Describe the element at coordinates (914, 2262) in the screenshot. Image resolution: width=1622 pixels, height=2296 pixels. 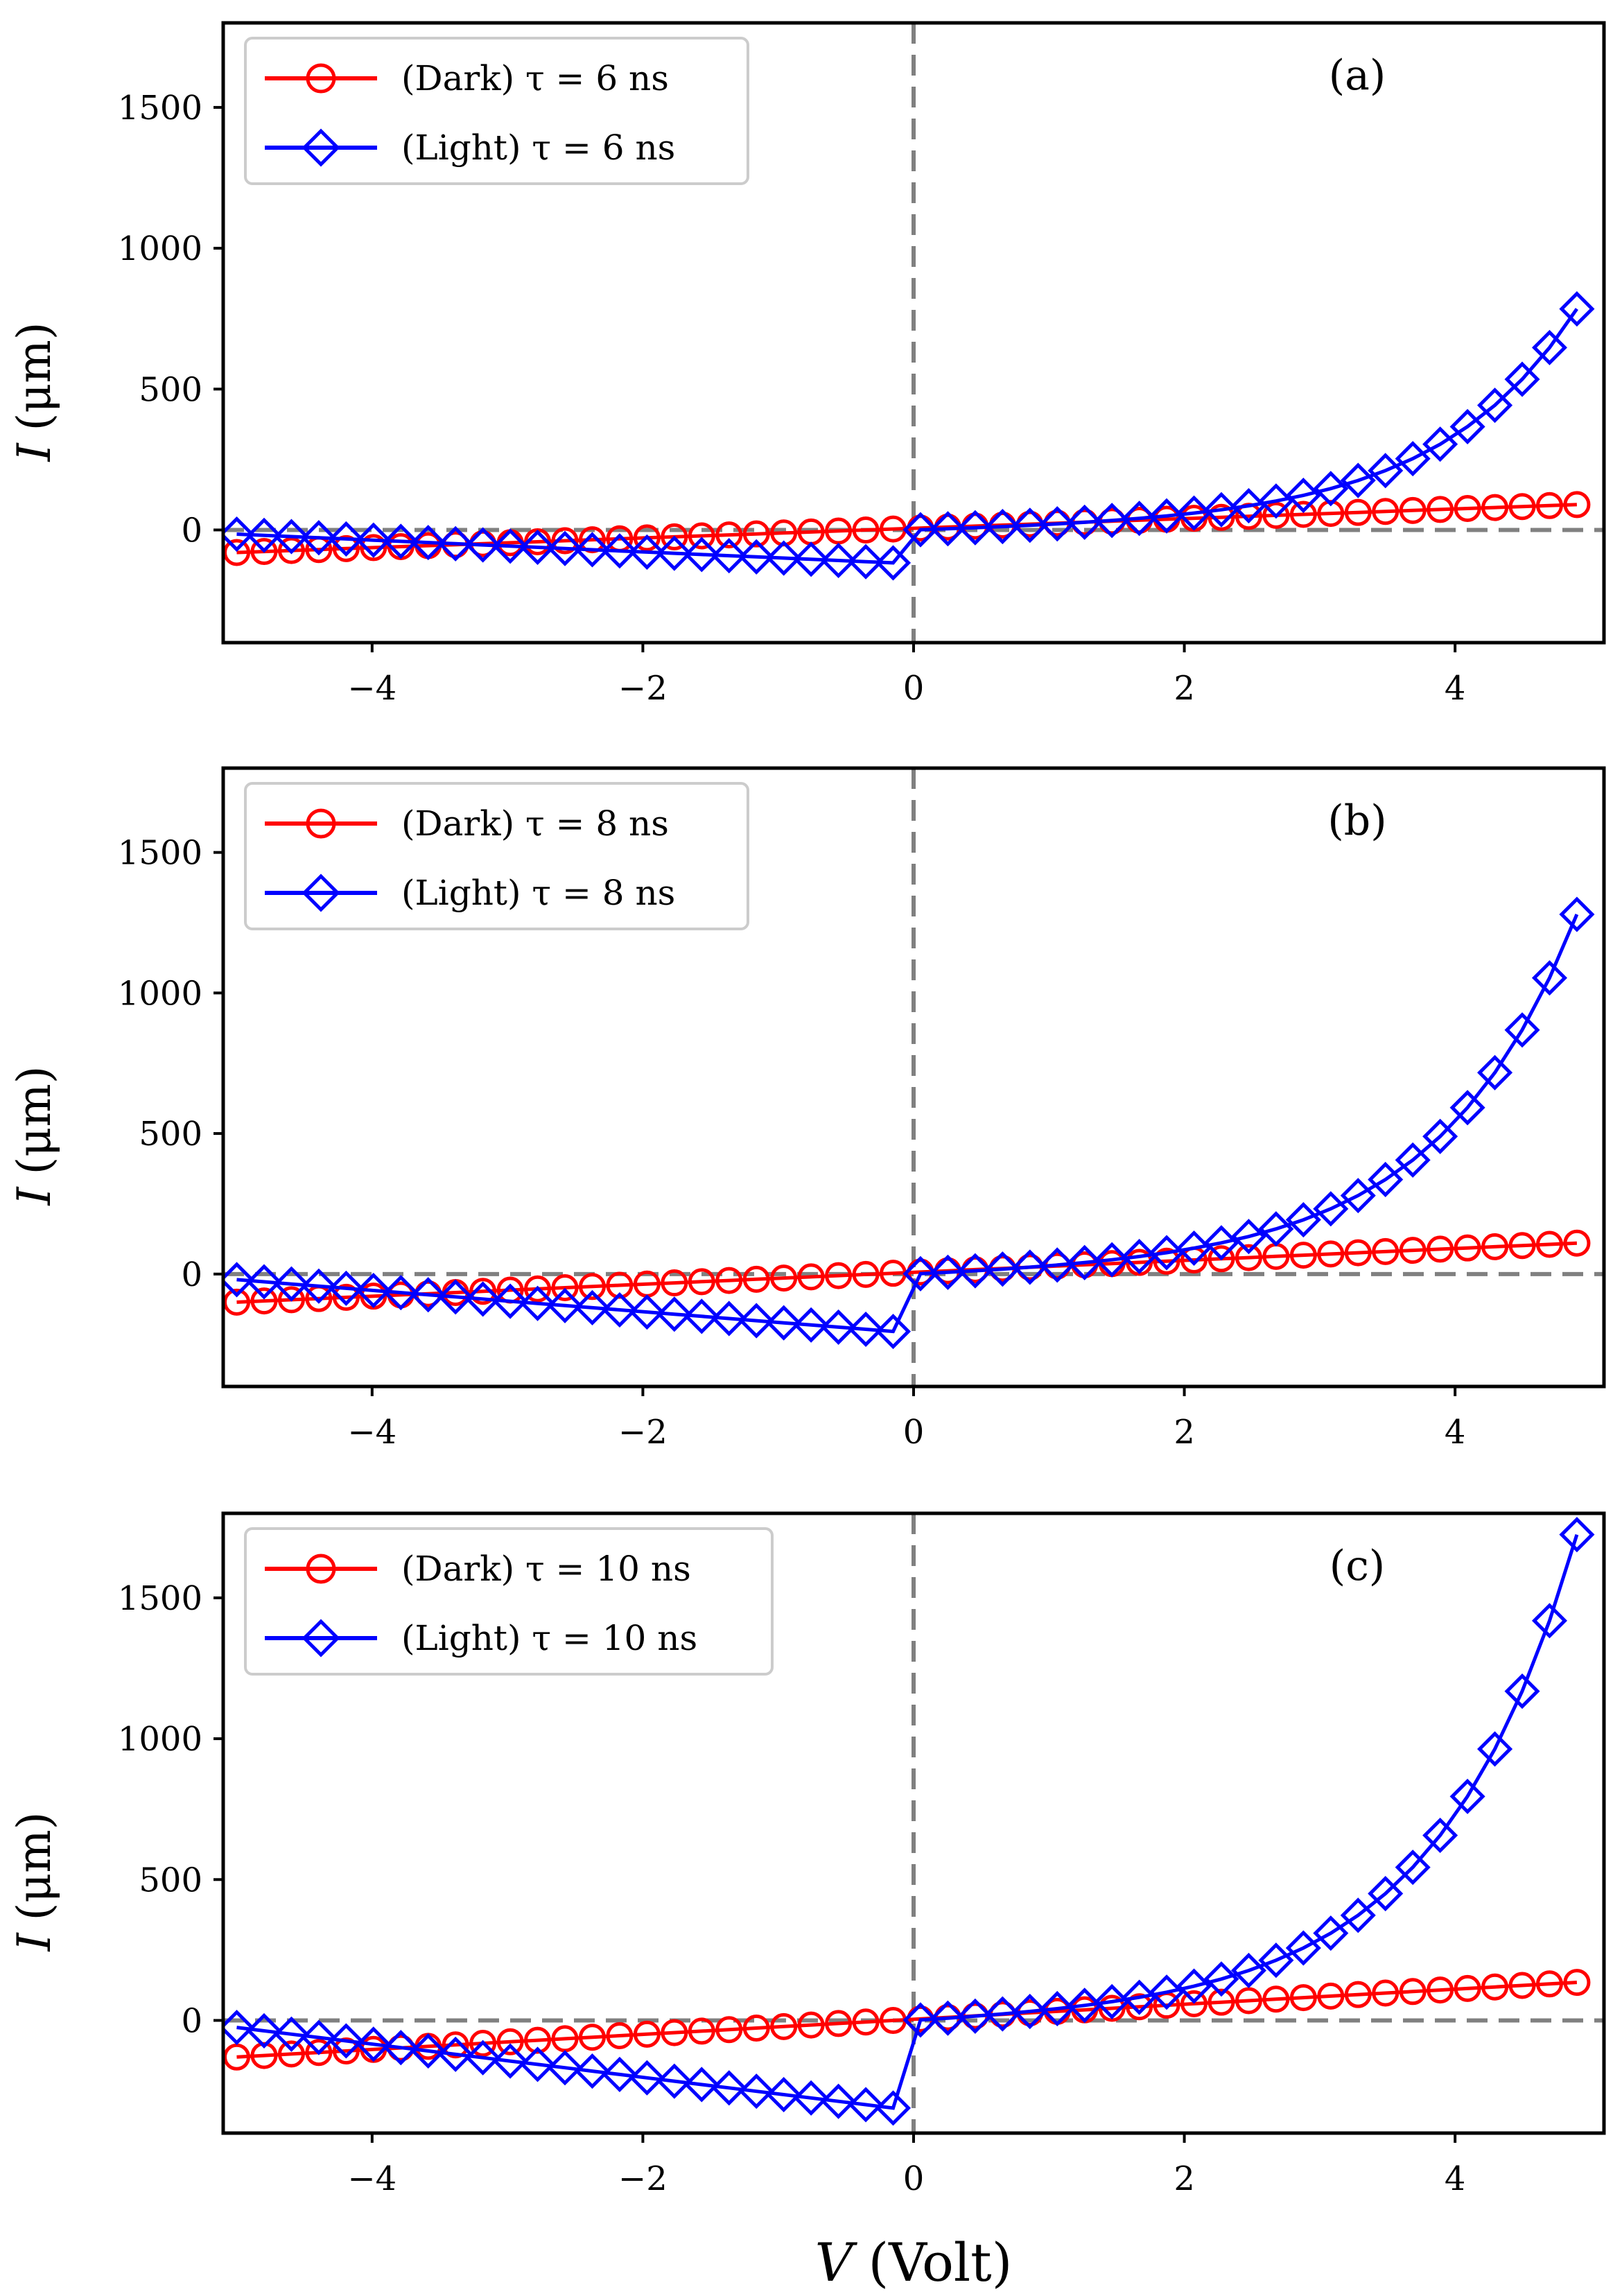
I see `x-axis-label: V (Volt)` at that location.